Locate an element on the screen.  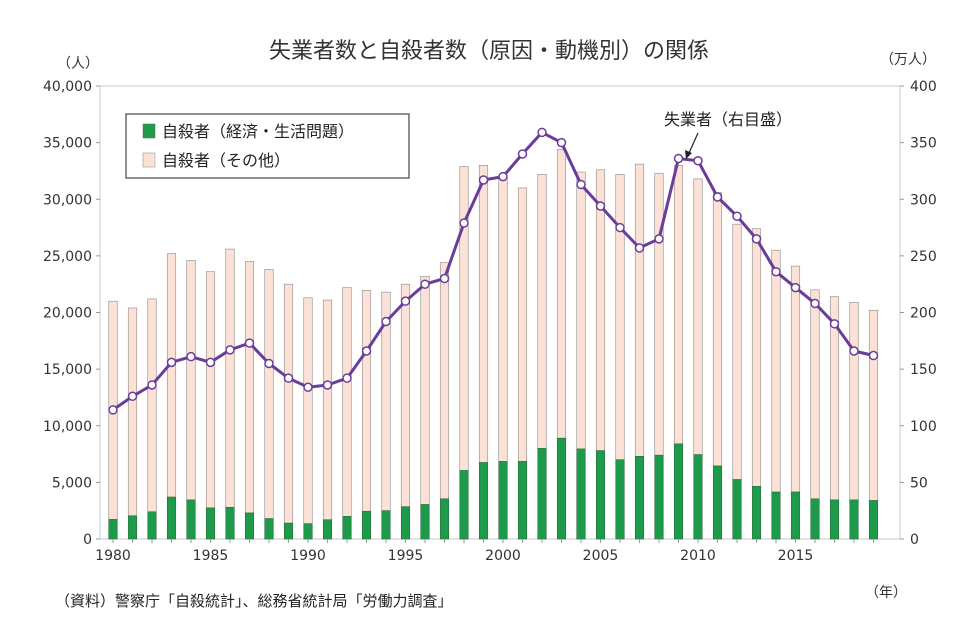
line-annotation: 失業者（右目盛） is located at coordinates (728, 119).